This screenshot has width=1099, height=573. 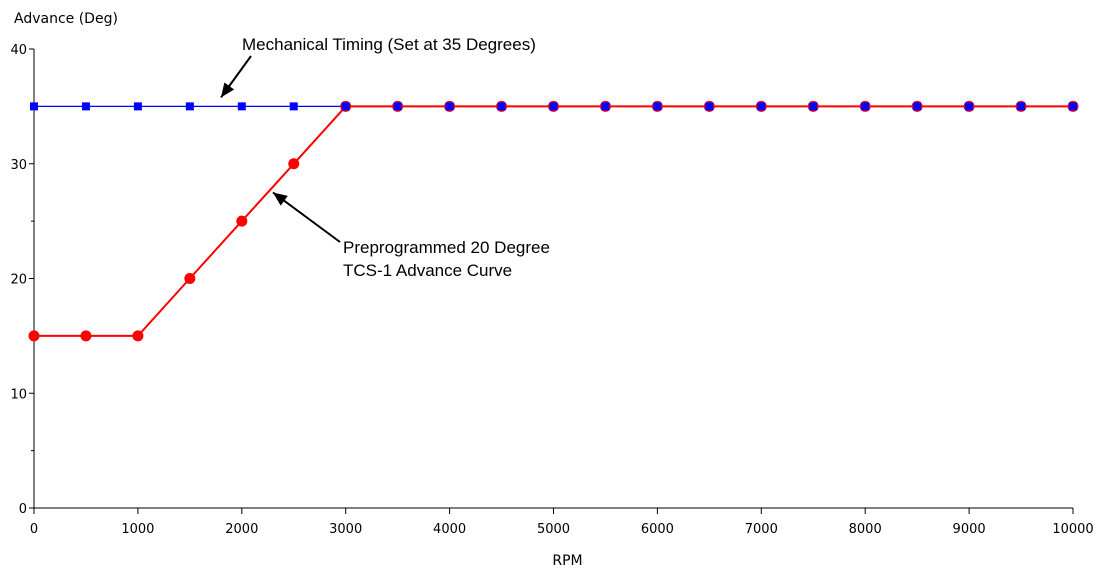 What do you see at coordinates (23, 509) in the screenshot?
I see `y-tick-label: 0` at bounding box center [23, 509].